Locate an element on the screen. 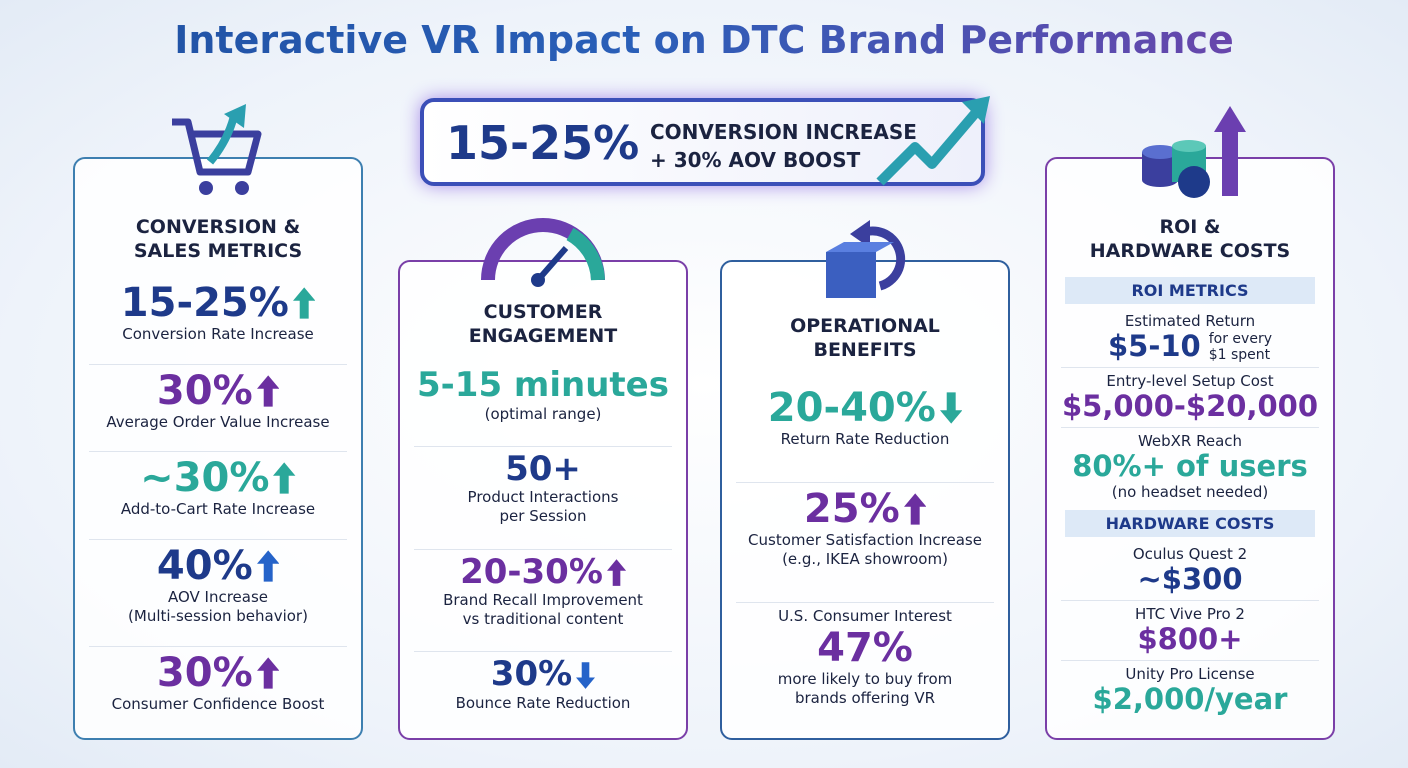  metric-label: per Session is located at coordinates (543, 516).